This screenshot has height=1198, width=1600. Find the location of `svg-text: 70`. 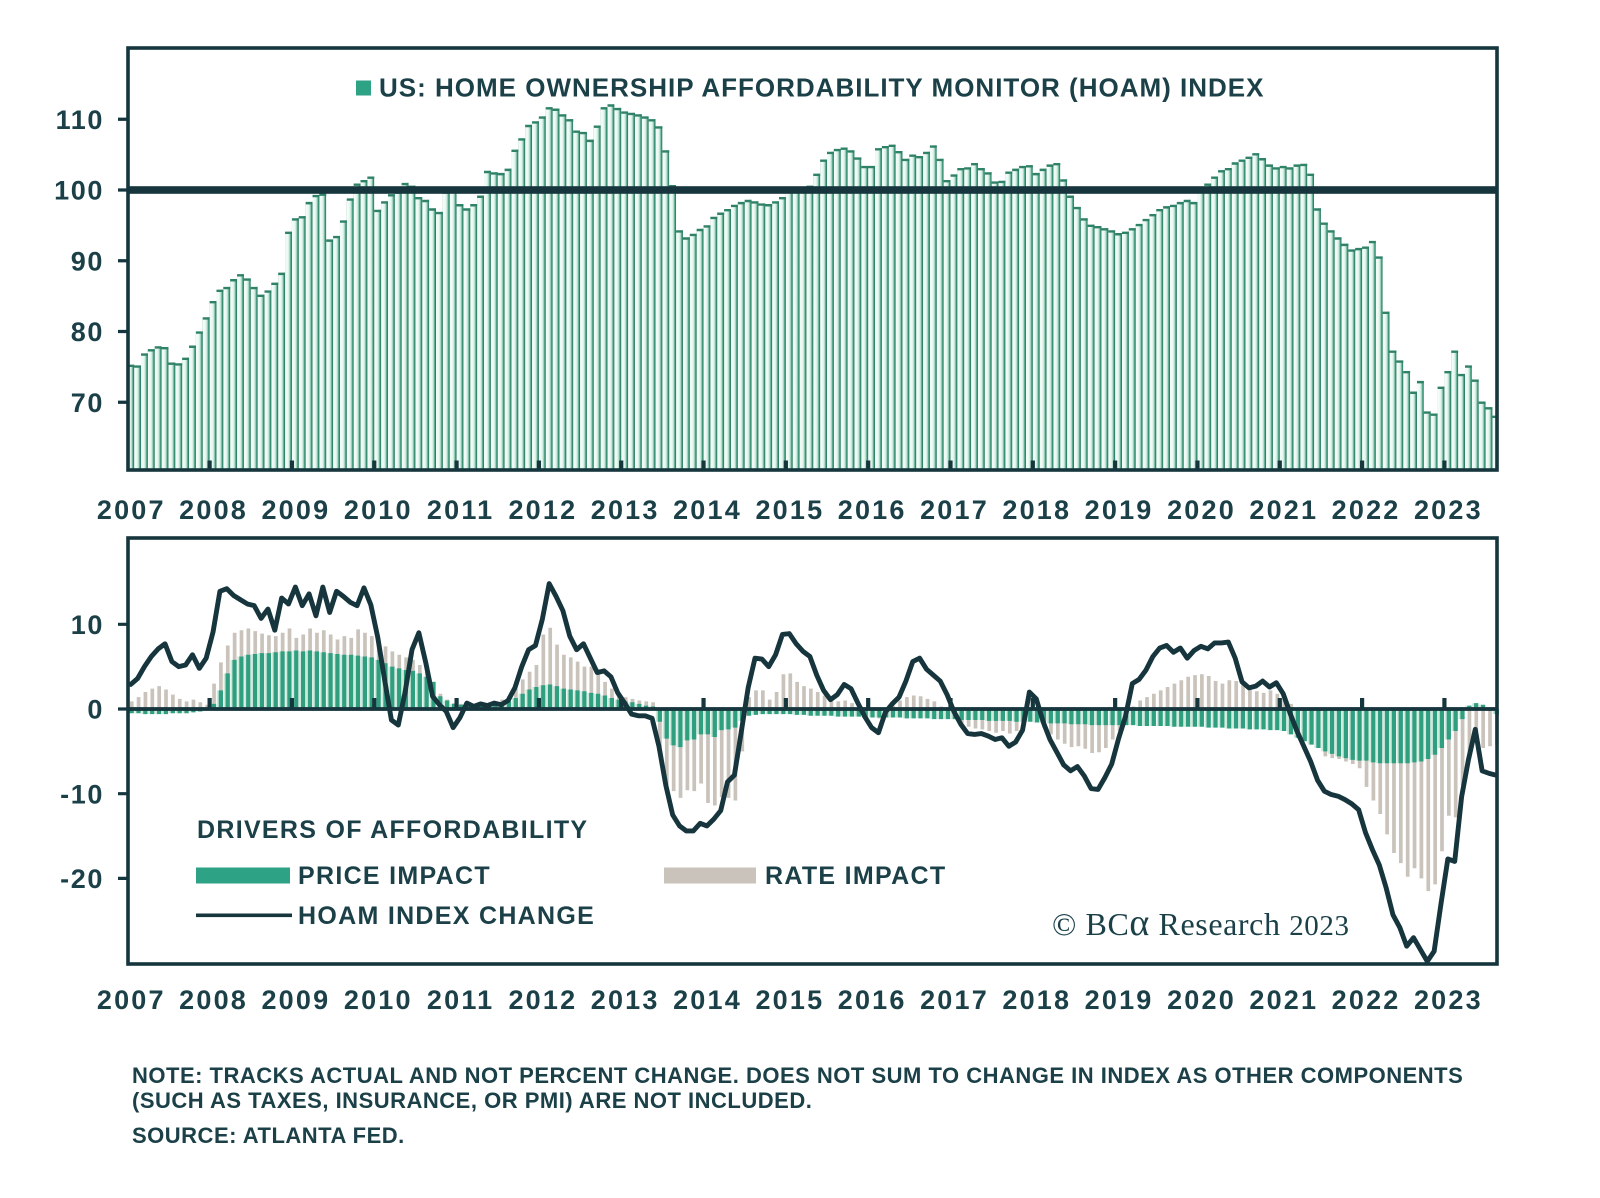

svg-text: 70 is located at coordinates (87, 403).